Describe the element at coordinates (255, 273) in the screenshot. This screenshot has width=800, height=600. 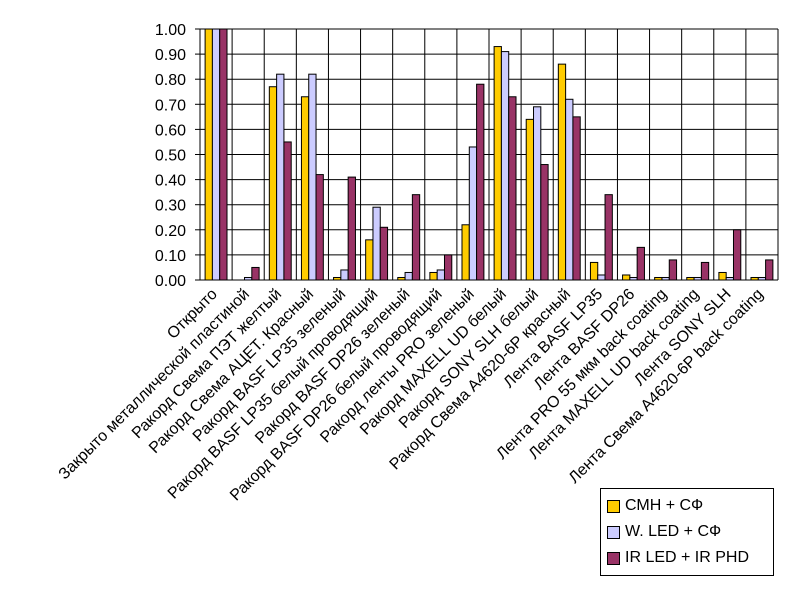
I see `bar-s2-c1` at that location.